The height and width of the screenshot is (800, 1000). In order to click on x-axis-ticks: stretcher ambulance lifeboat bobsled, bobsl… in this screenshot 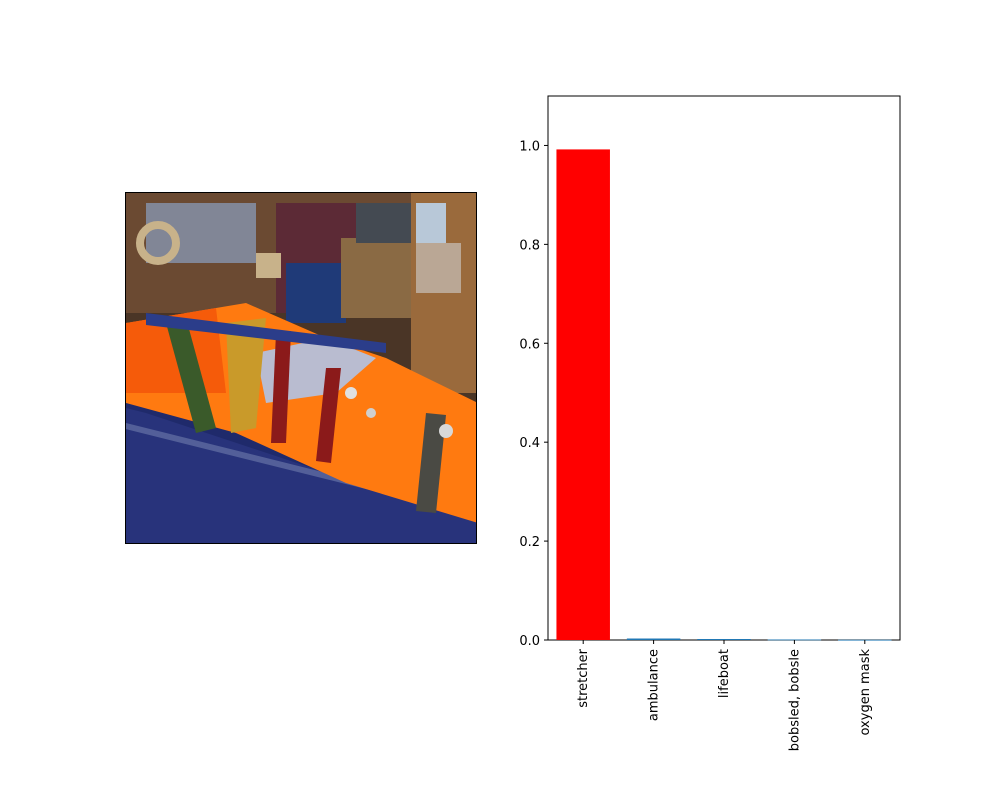, I will do `click(724, 695)`.